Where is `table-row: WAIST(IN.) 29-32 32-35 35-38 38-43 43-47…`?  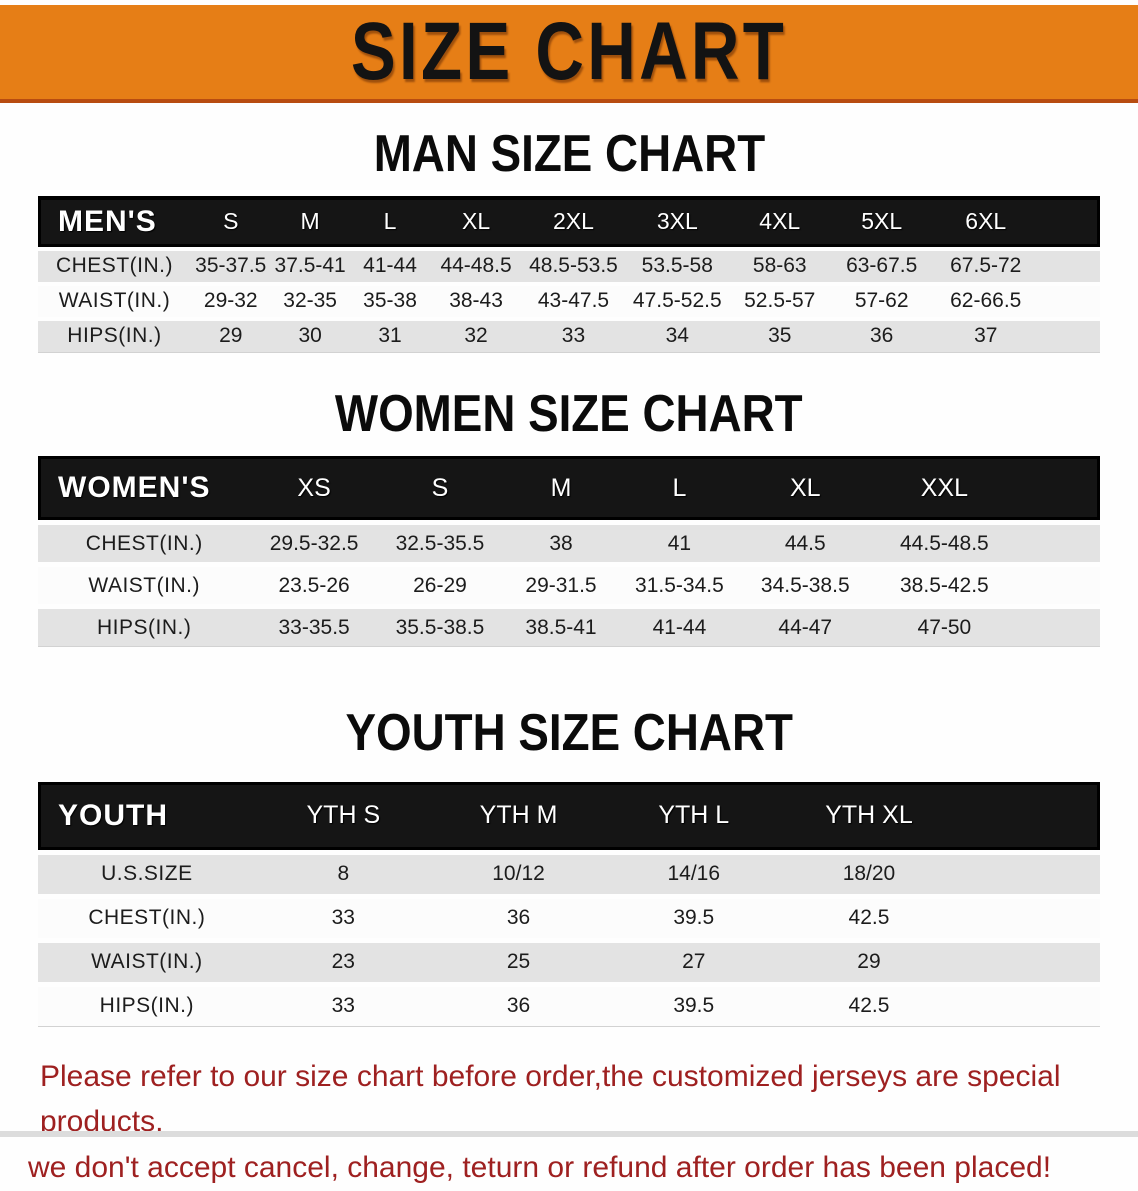
table-row: WAIST(IN.) 29-32 32-35 35-38 38-43 43-47… is located at coordinates (569, 301).